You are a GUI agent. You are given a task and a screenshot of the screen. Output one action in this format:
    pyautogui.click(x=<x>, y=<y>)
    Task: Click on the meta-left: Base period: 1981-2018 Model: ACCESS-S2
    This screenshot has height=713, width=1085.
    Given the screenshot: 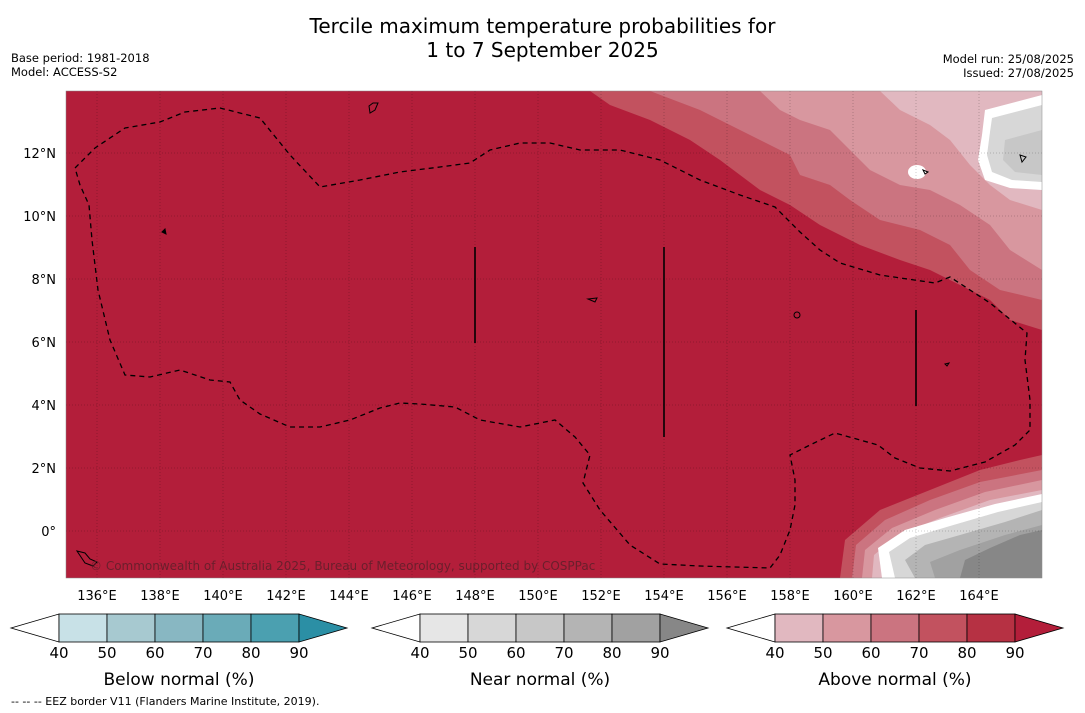 What is the action you would take?
    pyautogui.click(x=80, y=65)
    